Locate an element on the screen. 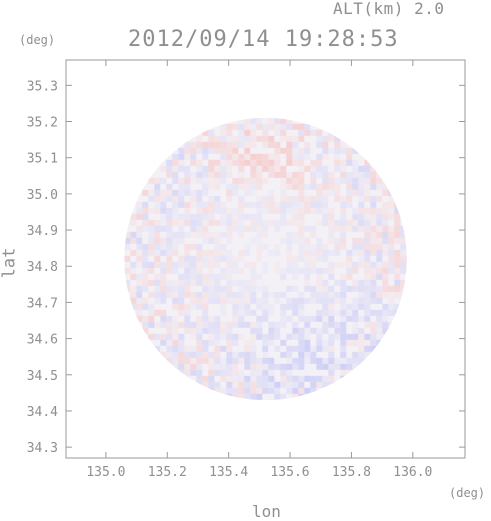  x-tick-label: 135.0 is located at coordinates (105, 472).